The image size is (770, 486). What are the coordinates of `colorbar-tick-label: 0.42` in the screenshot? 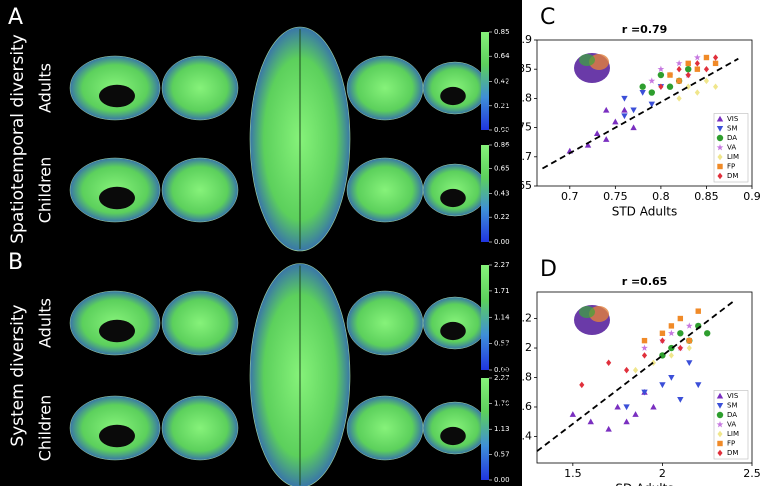 It's located at (502, 82).